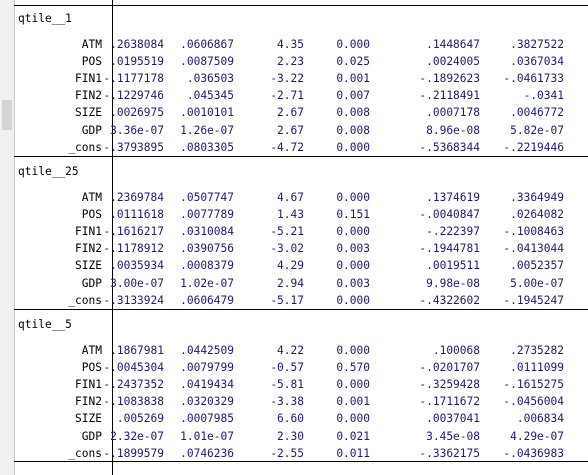 The height and width of the screenshot is (475, 588). What do you see at coordinates (7, 115) in the screenshot?
I see `scroll-thumb` at bounding box center [7, 115].